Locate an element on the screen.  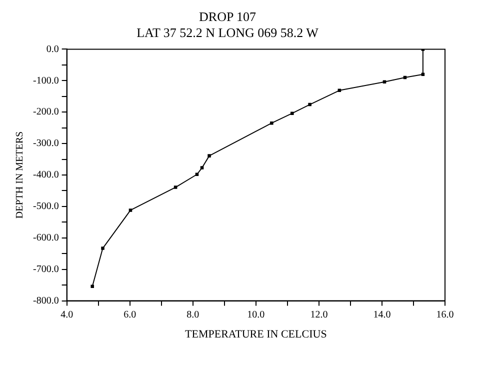
x-tick-label: 6.0 is located at coordinates (130, 314).